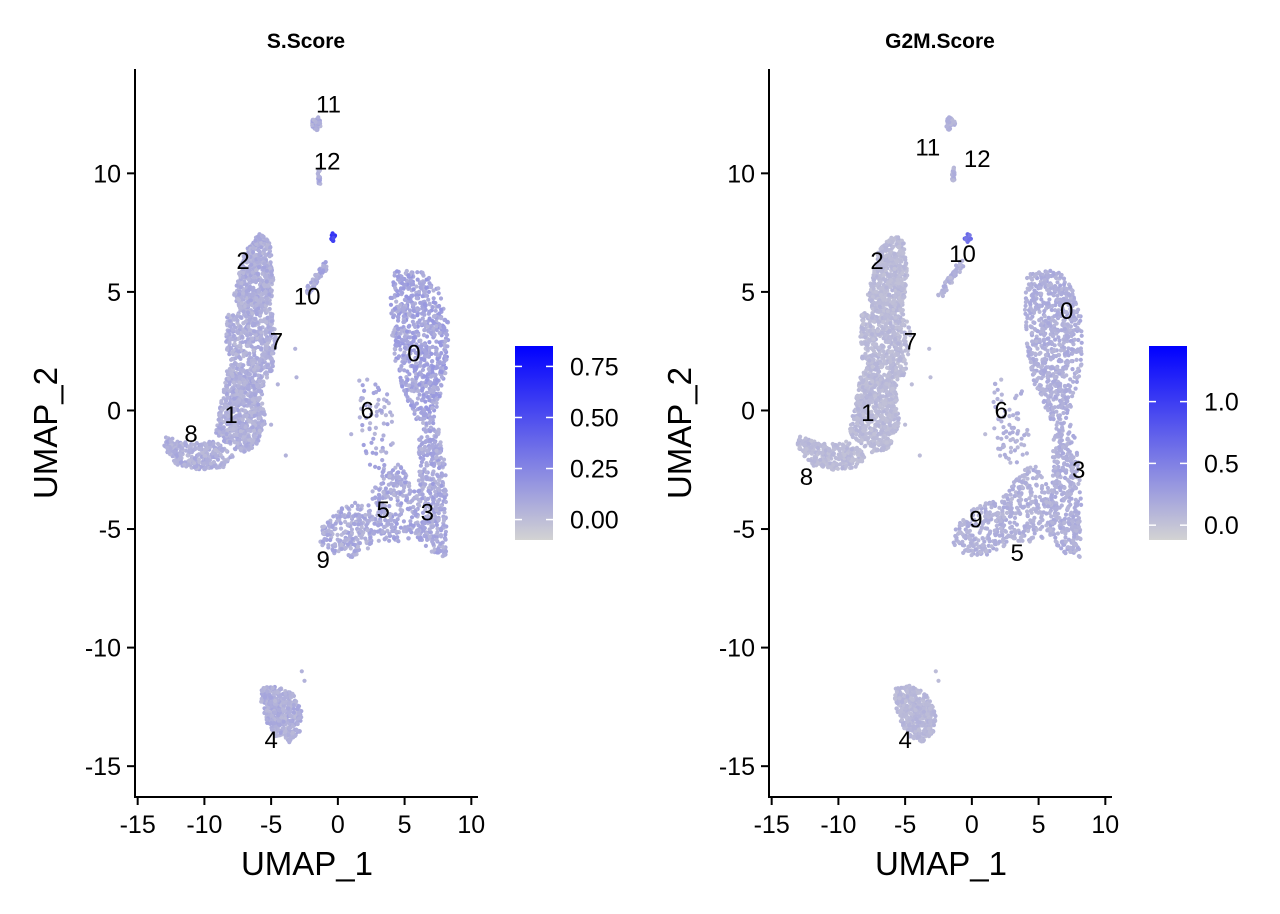 This screenshot has height=914, width=1280. What do you see at coordinates (242, 261) in the screenshot?
I see `cluster-label: 2` at bounding box center [242, 261].